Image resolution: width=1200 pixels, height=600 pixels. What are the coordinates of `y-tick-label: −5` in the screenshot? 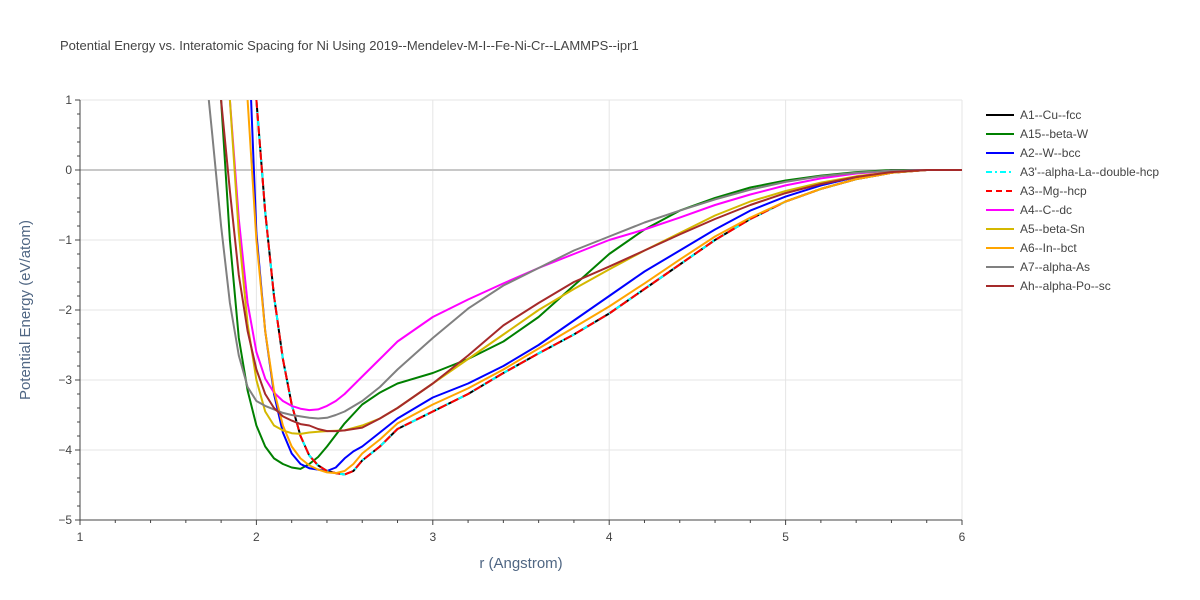 It's located at (65, 520).